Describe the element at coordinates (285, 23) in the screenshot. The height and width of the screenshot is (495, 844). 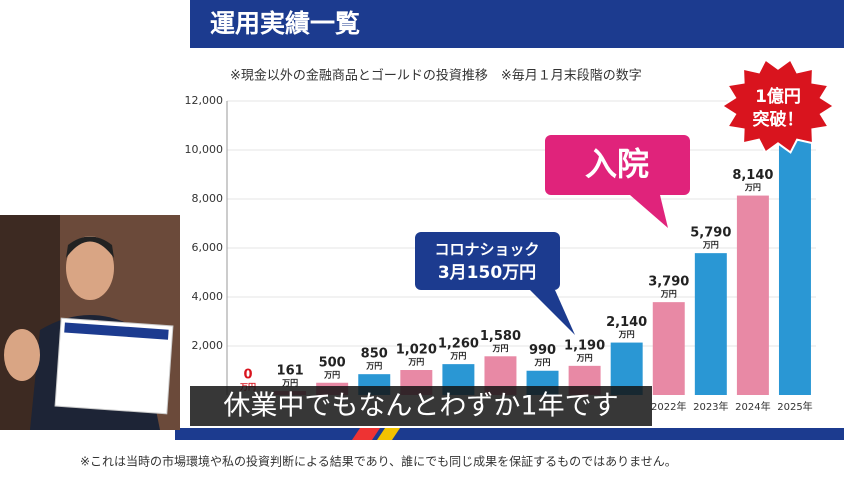
I see `chart-title: 運用実績一覧` at that location.